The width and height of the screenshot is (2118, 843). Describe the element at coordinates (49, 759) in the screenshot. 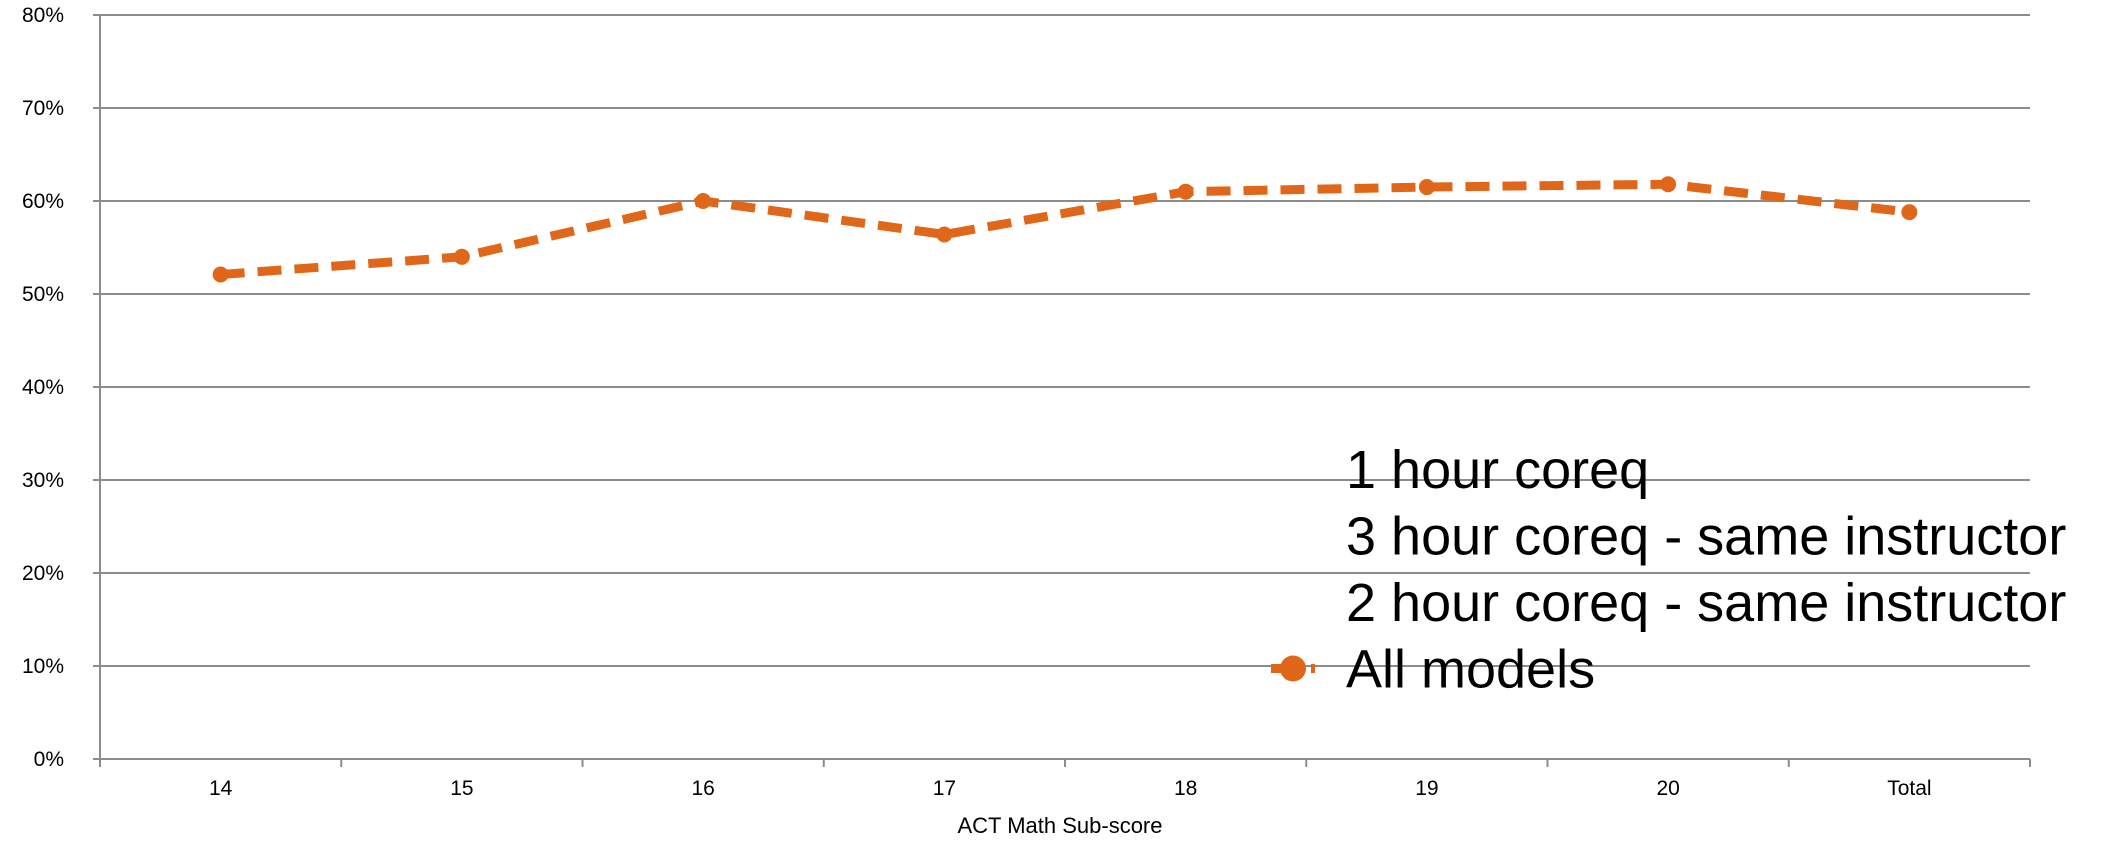

I see `y-tick-label: 0%` at that location.